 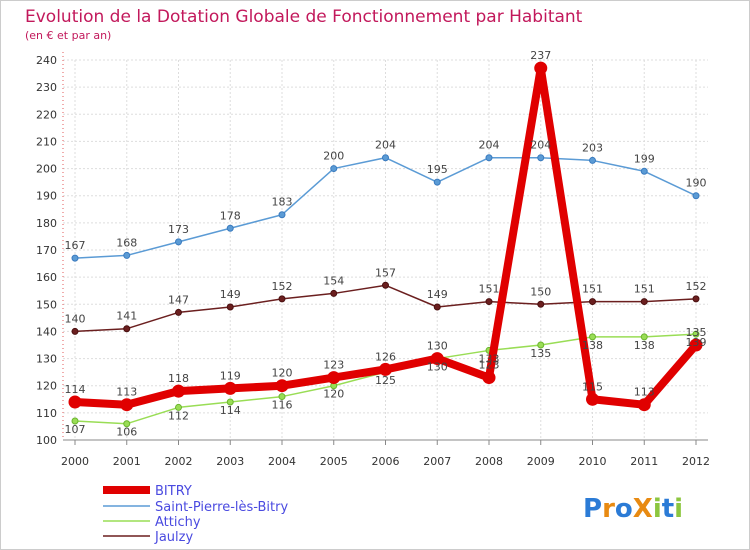 I want to click on data-label: 167, so click(x=75, y=245).